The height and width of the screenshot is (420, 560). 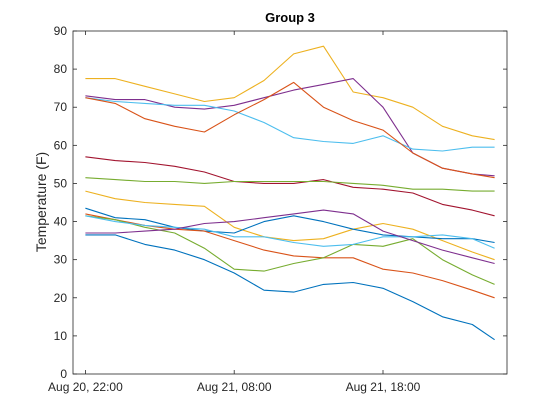 What do you see at coordinates (41, 202) in the screenshot?
I see `y-axis-label: Temperature (F)` at bounding box center [41, 202].